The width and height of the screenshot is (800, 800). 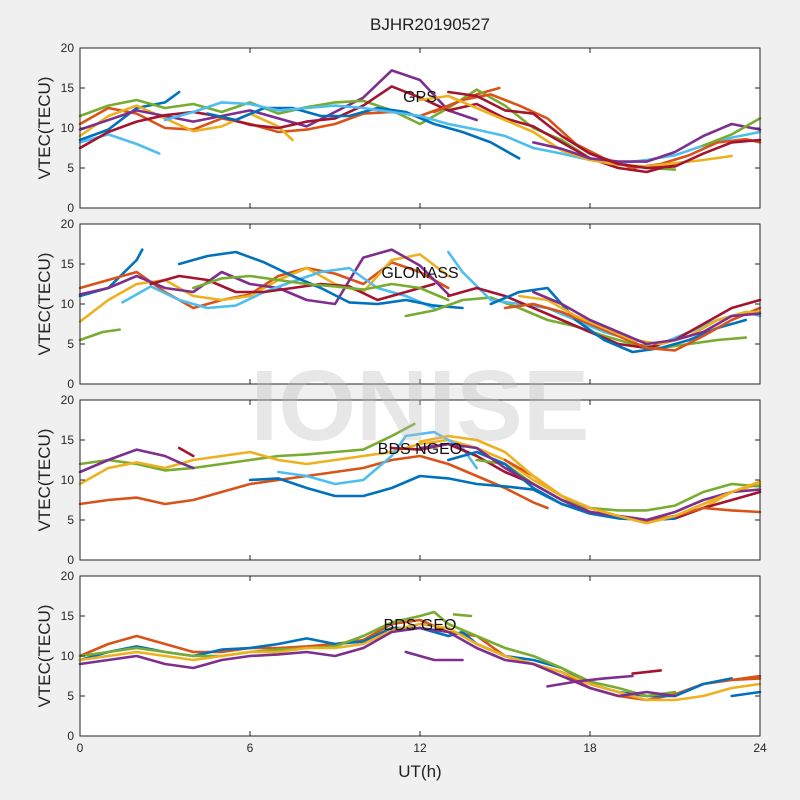 What do you see at coordinates (420, 449) in the screenshot?
I see `panel-annotation: BDS NGEO` at bounding box center [420, 449].